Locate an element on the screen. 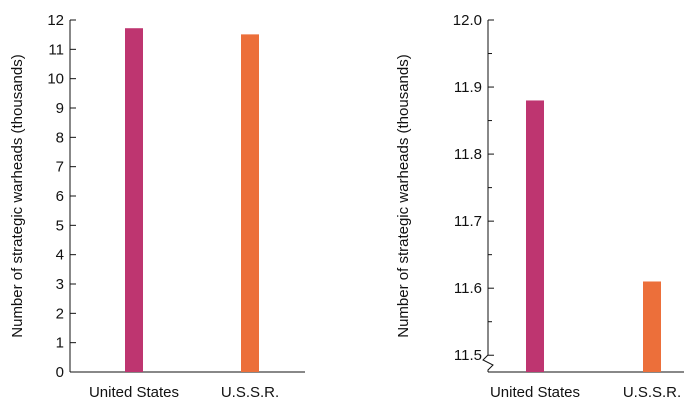  chart-2-y-tick-label: 11.7 is located at coordinates (468, 221).